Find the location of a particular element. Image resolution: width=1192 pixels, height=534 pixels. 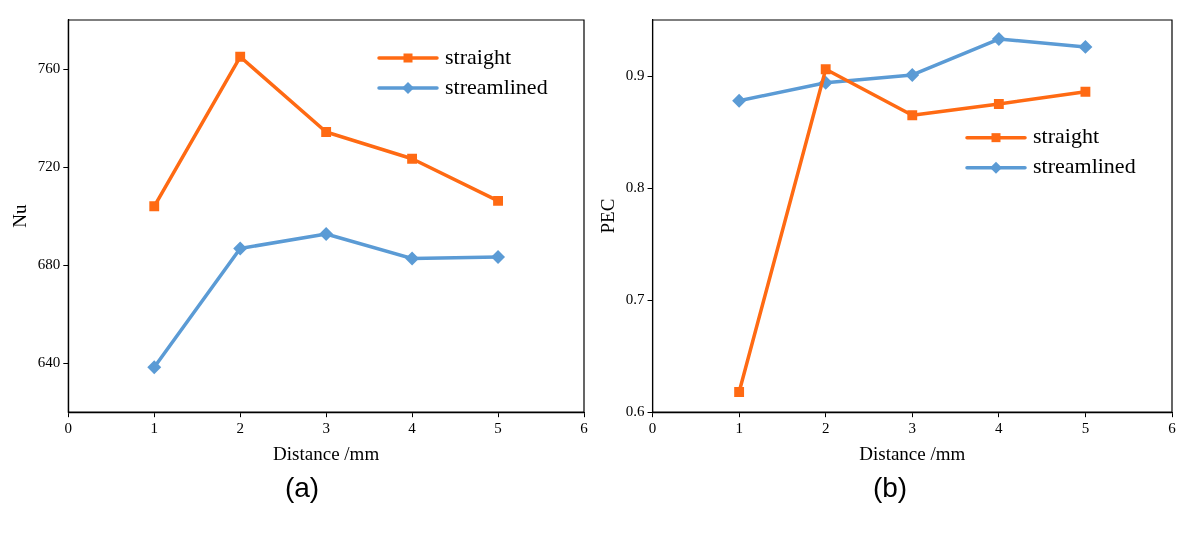

text: (a) is located at coordinates (302, 488).